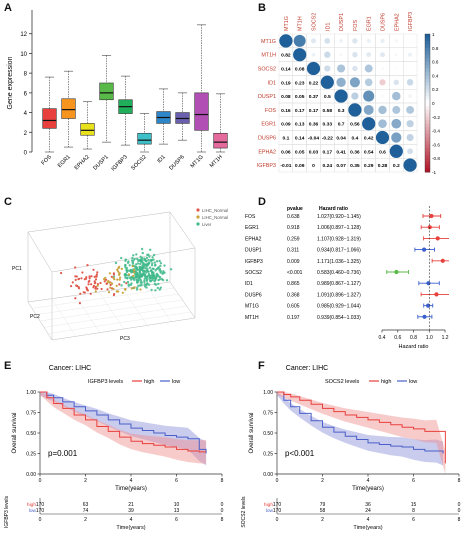 This screenshot has height=539, width=474. Describe the element at coordinates (293, 295) in the screenshot. I see `row-pvalue: 0.368` at that location.